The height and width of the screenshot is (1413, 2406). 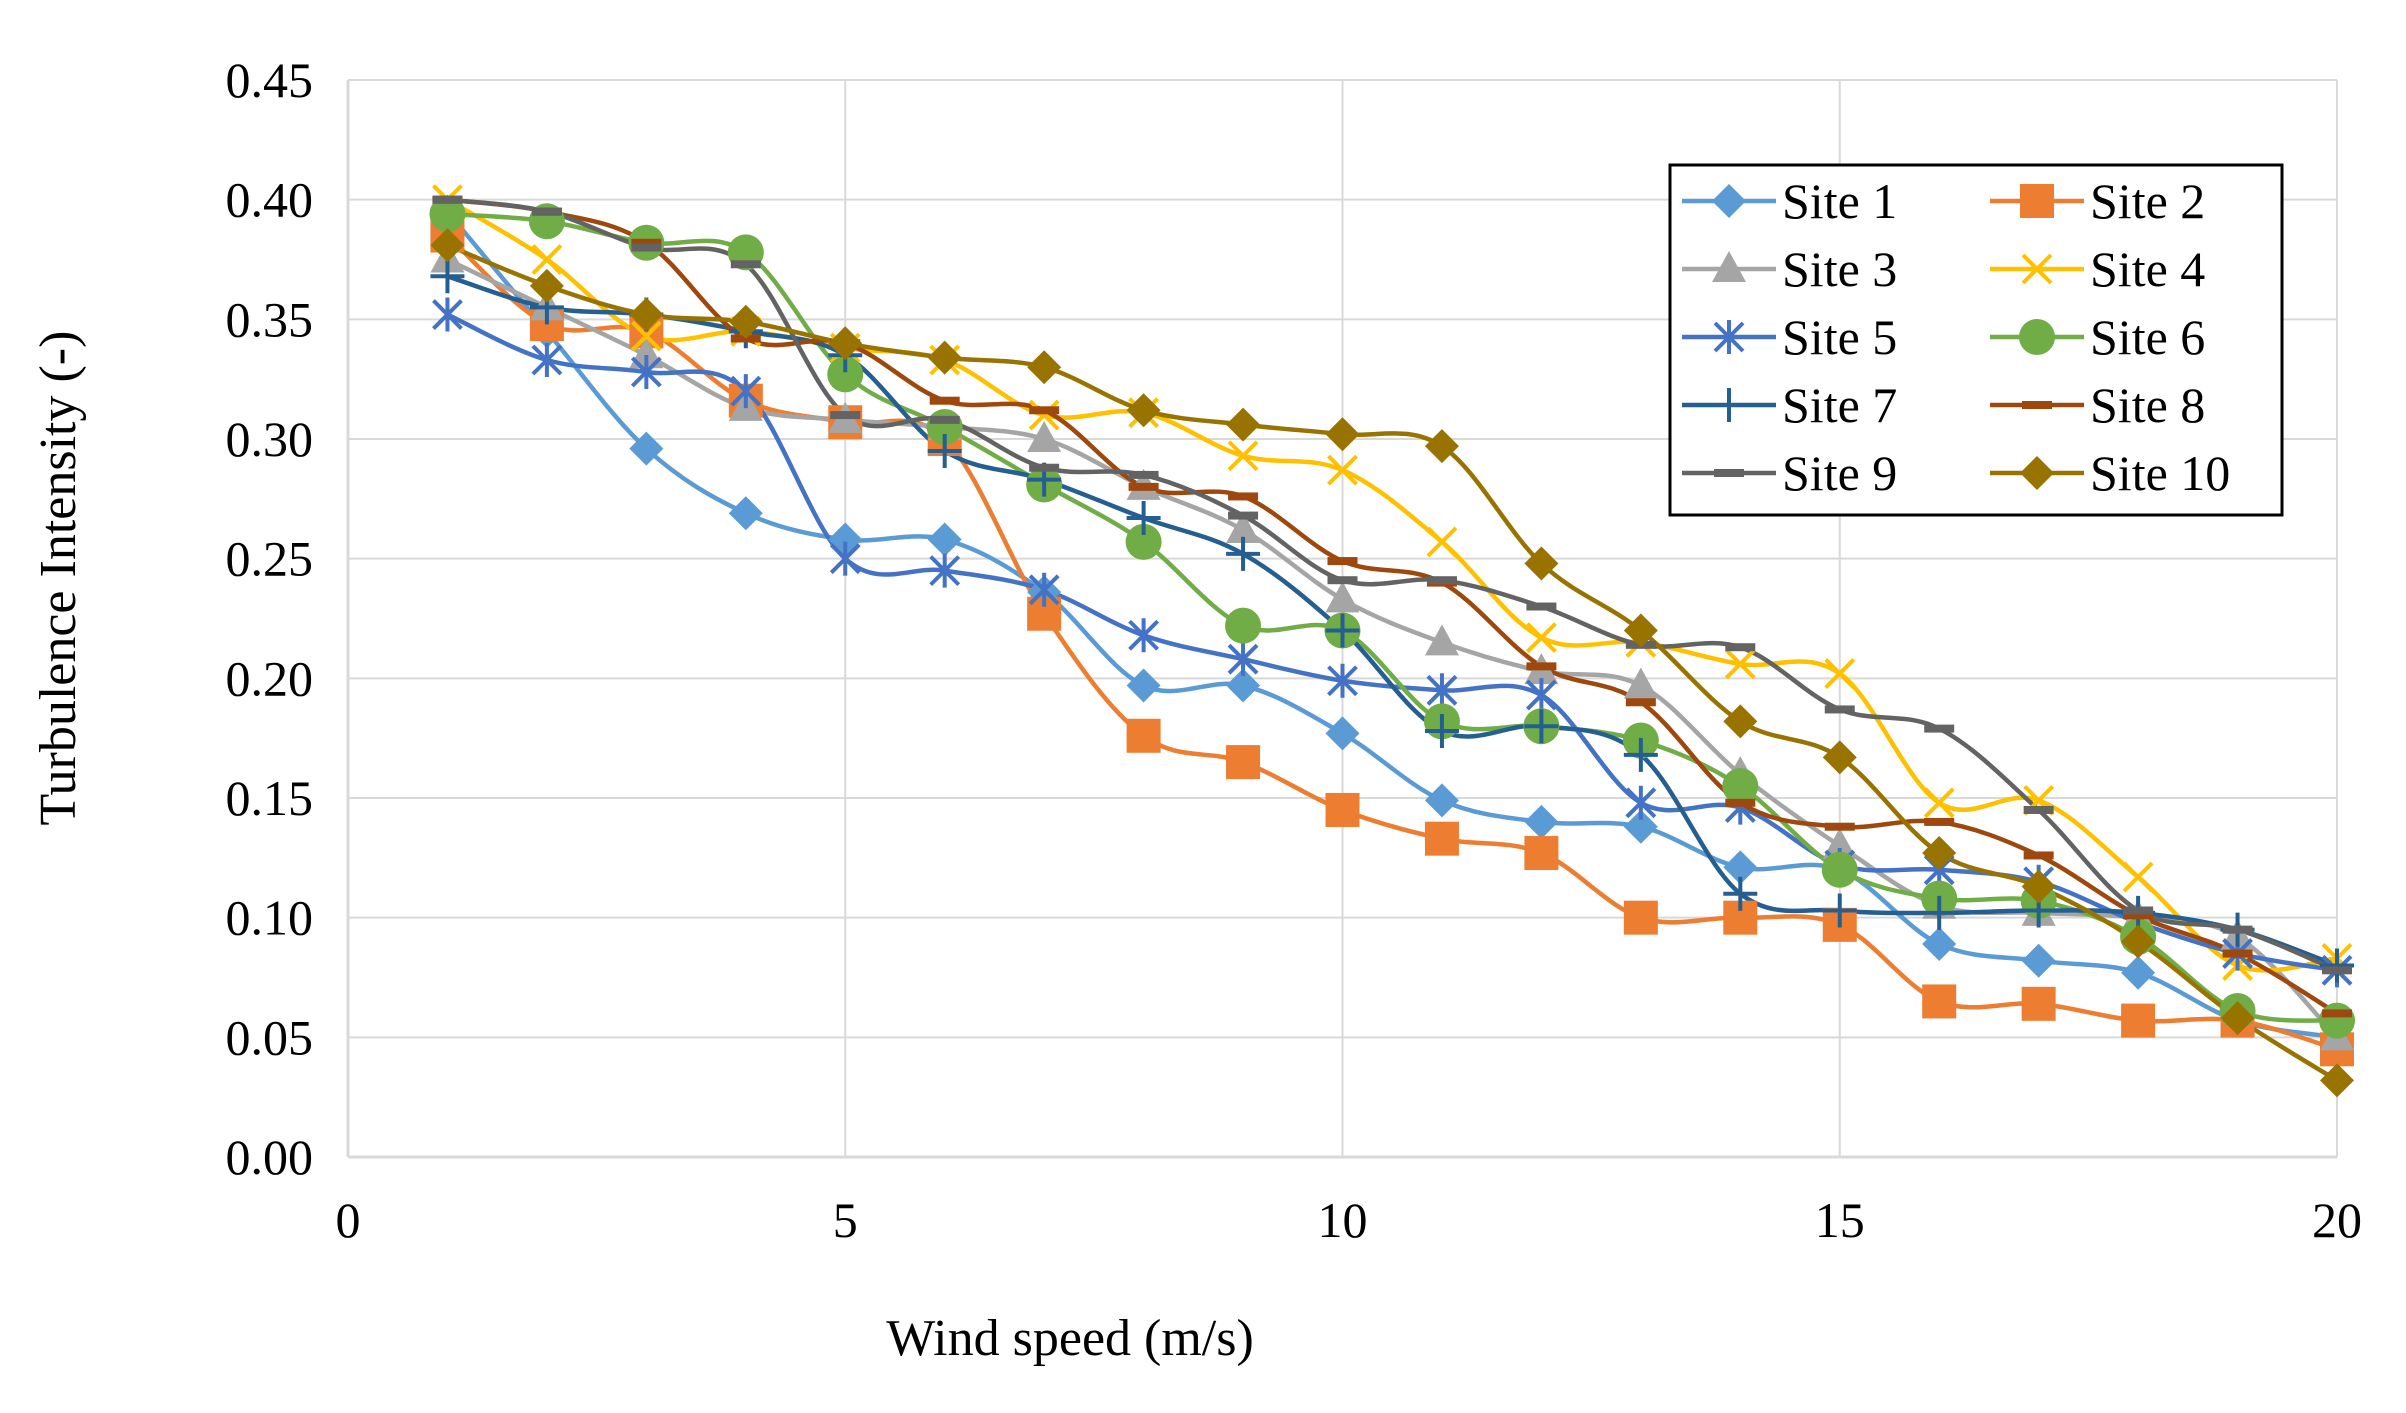 I want to click on x-tick-label: 20, so click(x=2337, y=1220).